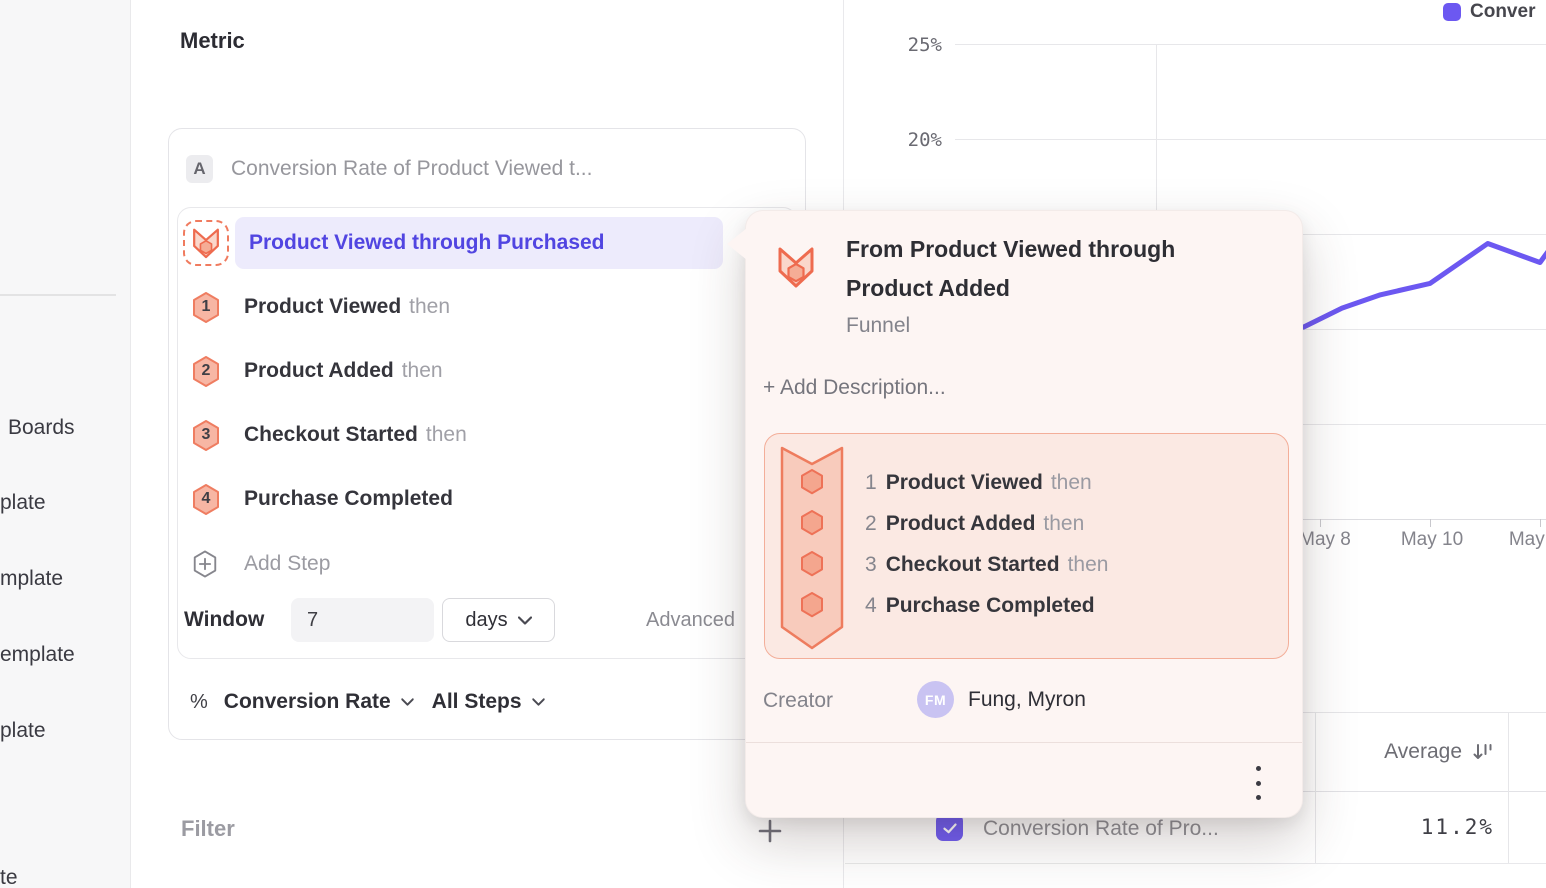 The height and width of the screenshot is (888, 1546). I want to click on step-number-badge: 2, so click(206, 371).